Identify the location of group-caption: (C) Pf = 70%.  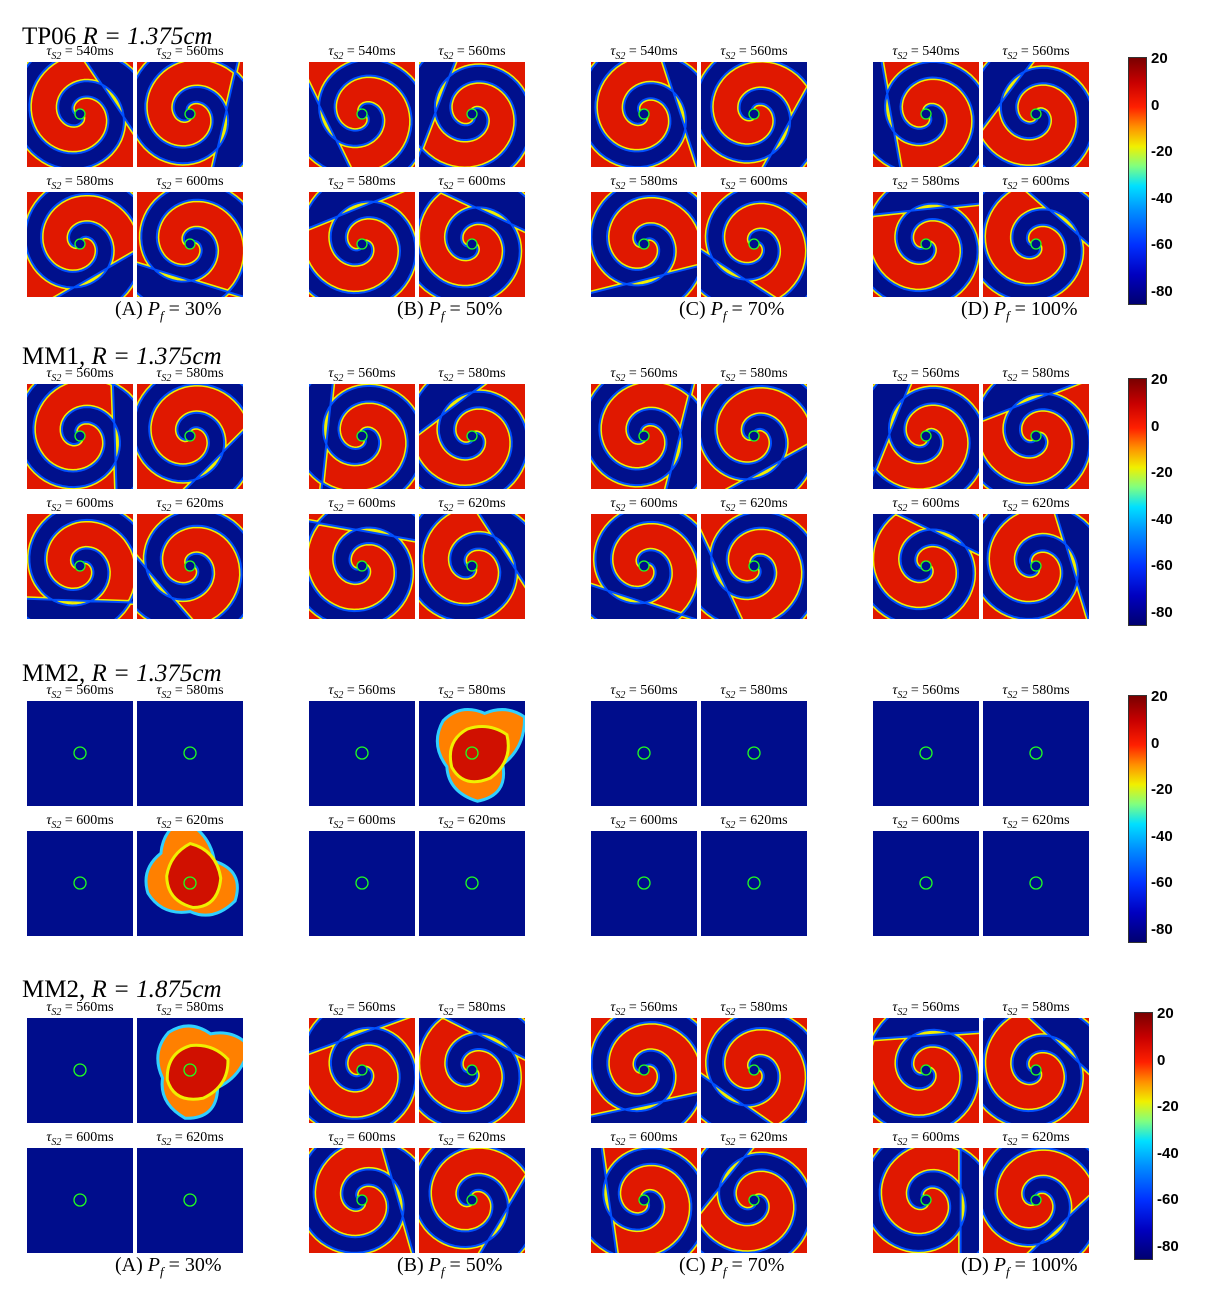
(732, 310).